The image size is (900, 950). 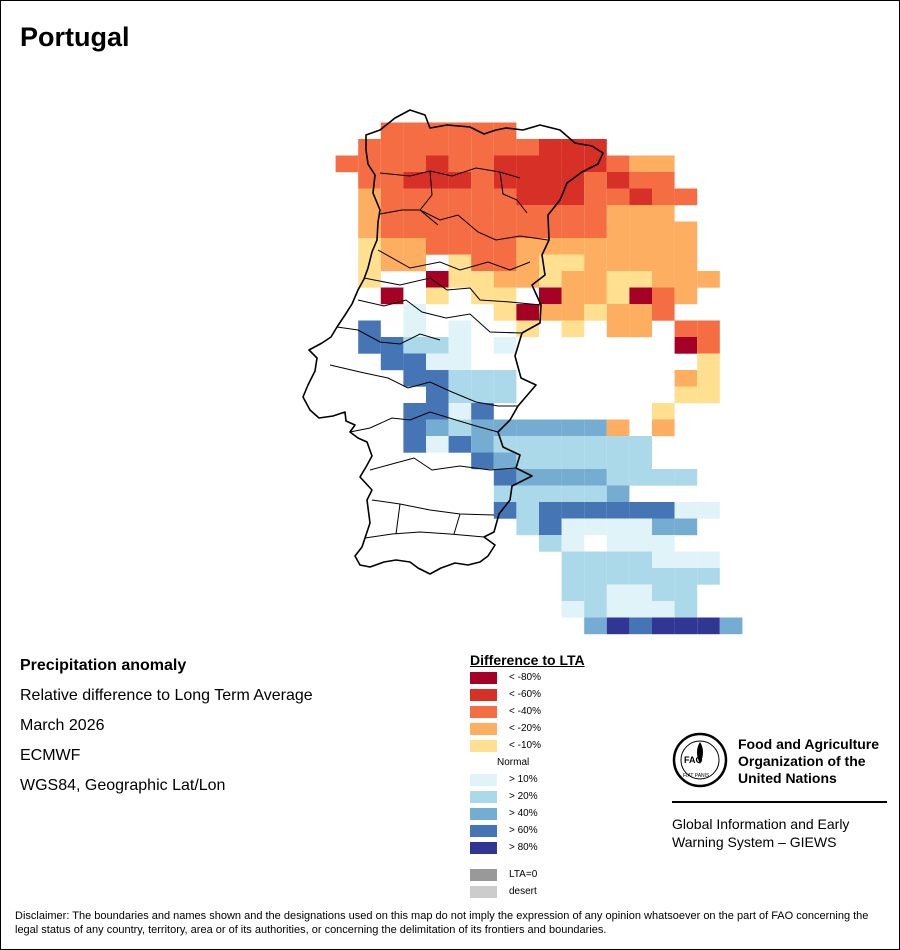 What do you see at coordinates (75, 37) in the screenshot?
I see `map-title: Portugal` at bounding box center [75, 37].